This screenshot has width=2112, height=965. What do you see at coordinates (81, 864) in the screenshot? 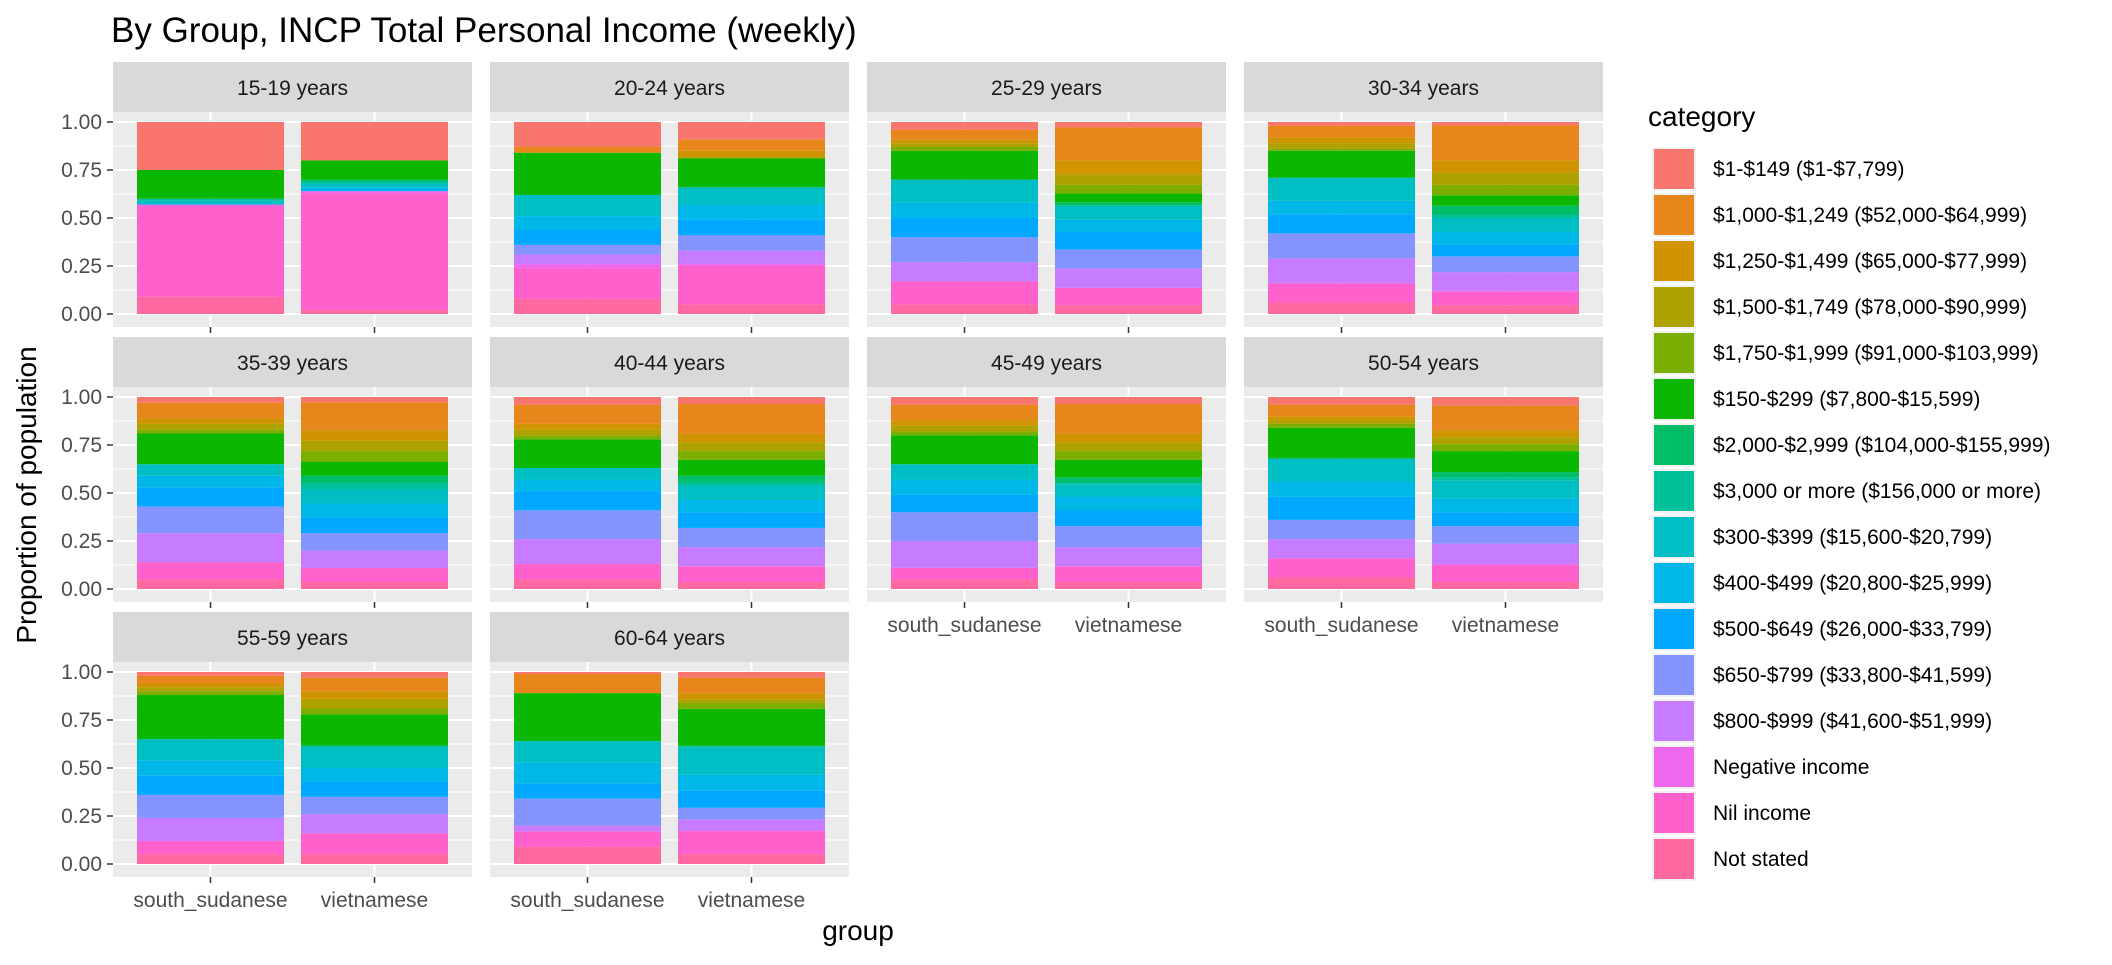
I see `y-tick-label: 0.00` at bounding box center [81, 864].